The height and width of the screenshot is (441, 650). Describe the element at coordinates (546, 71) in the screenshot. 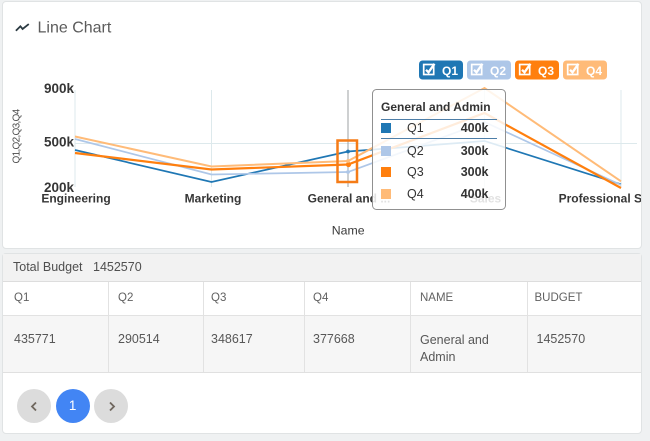

I see `svg-text: Q3` at that location.